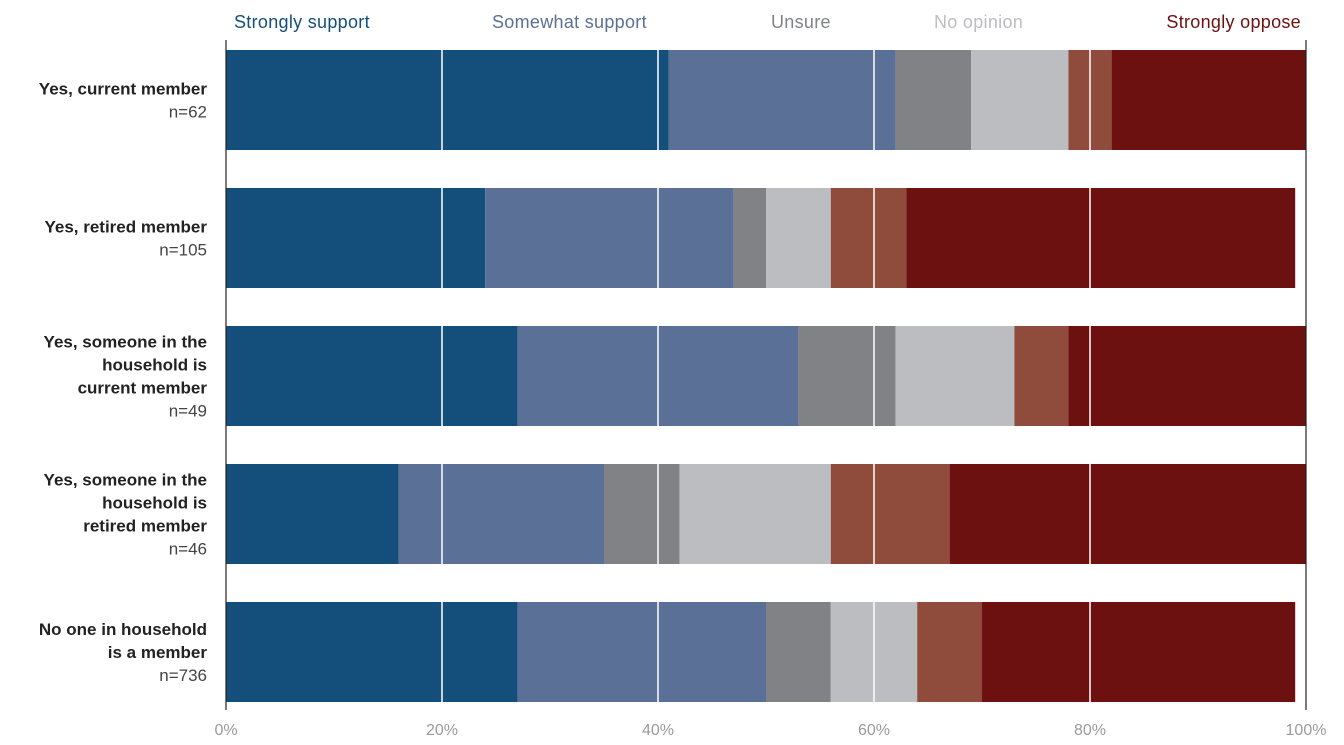 The image size is (1344, 745). What do you see at coordinates (658, 730) in the screenshot?
I see `x-tick-label: 40%` at bounding box center [658, 730].